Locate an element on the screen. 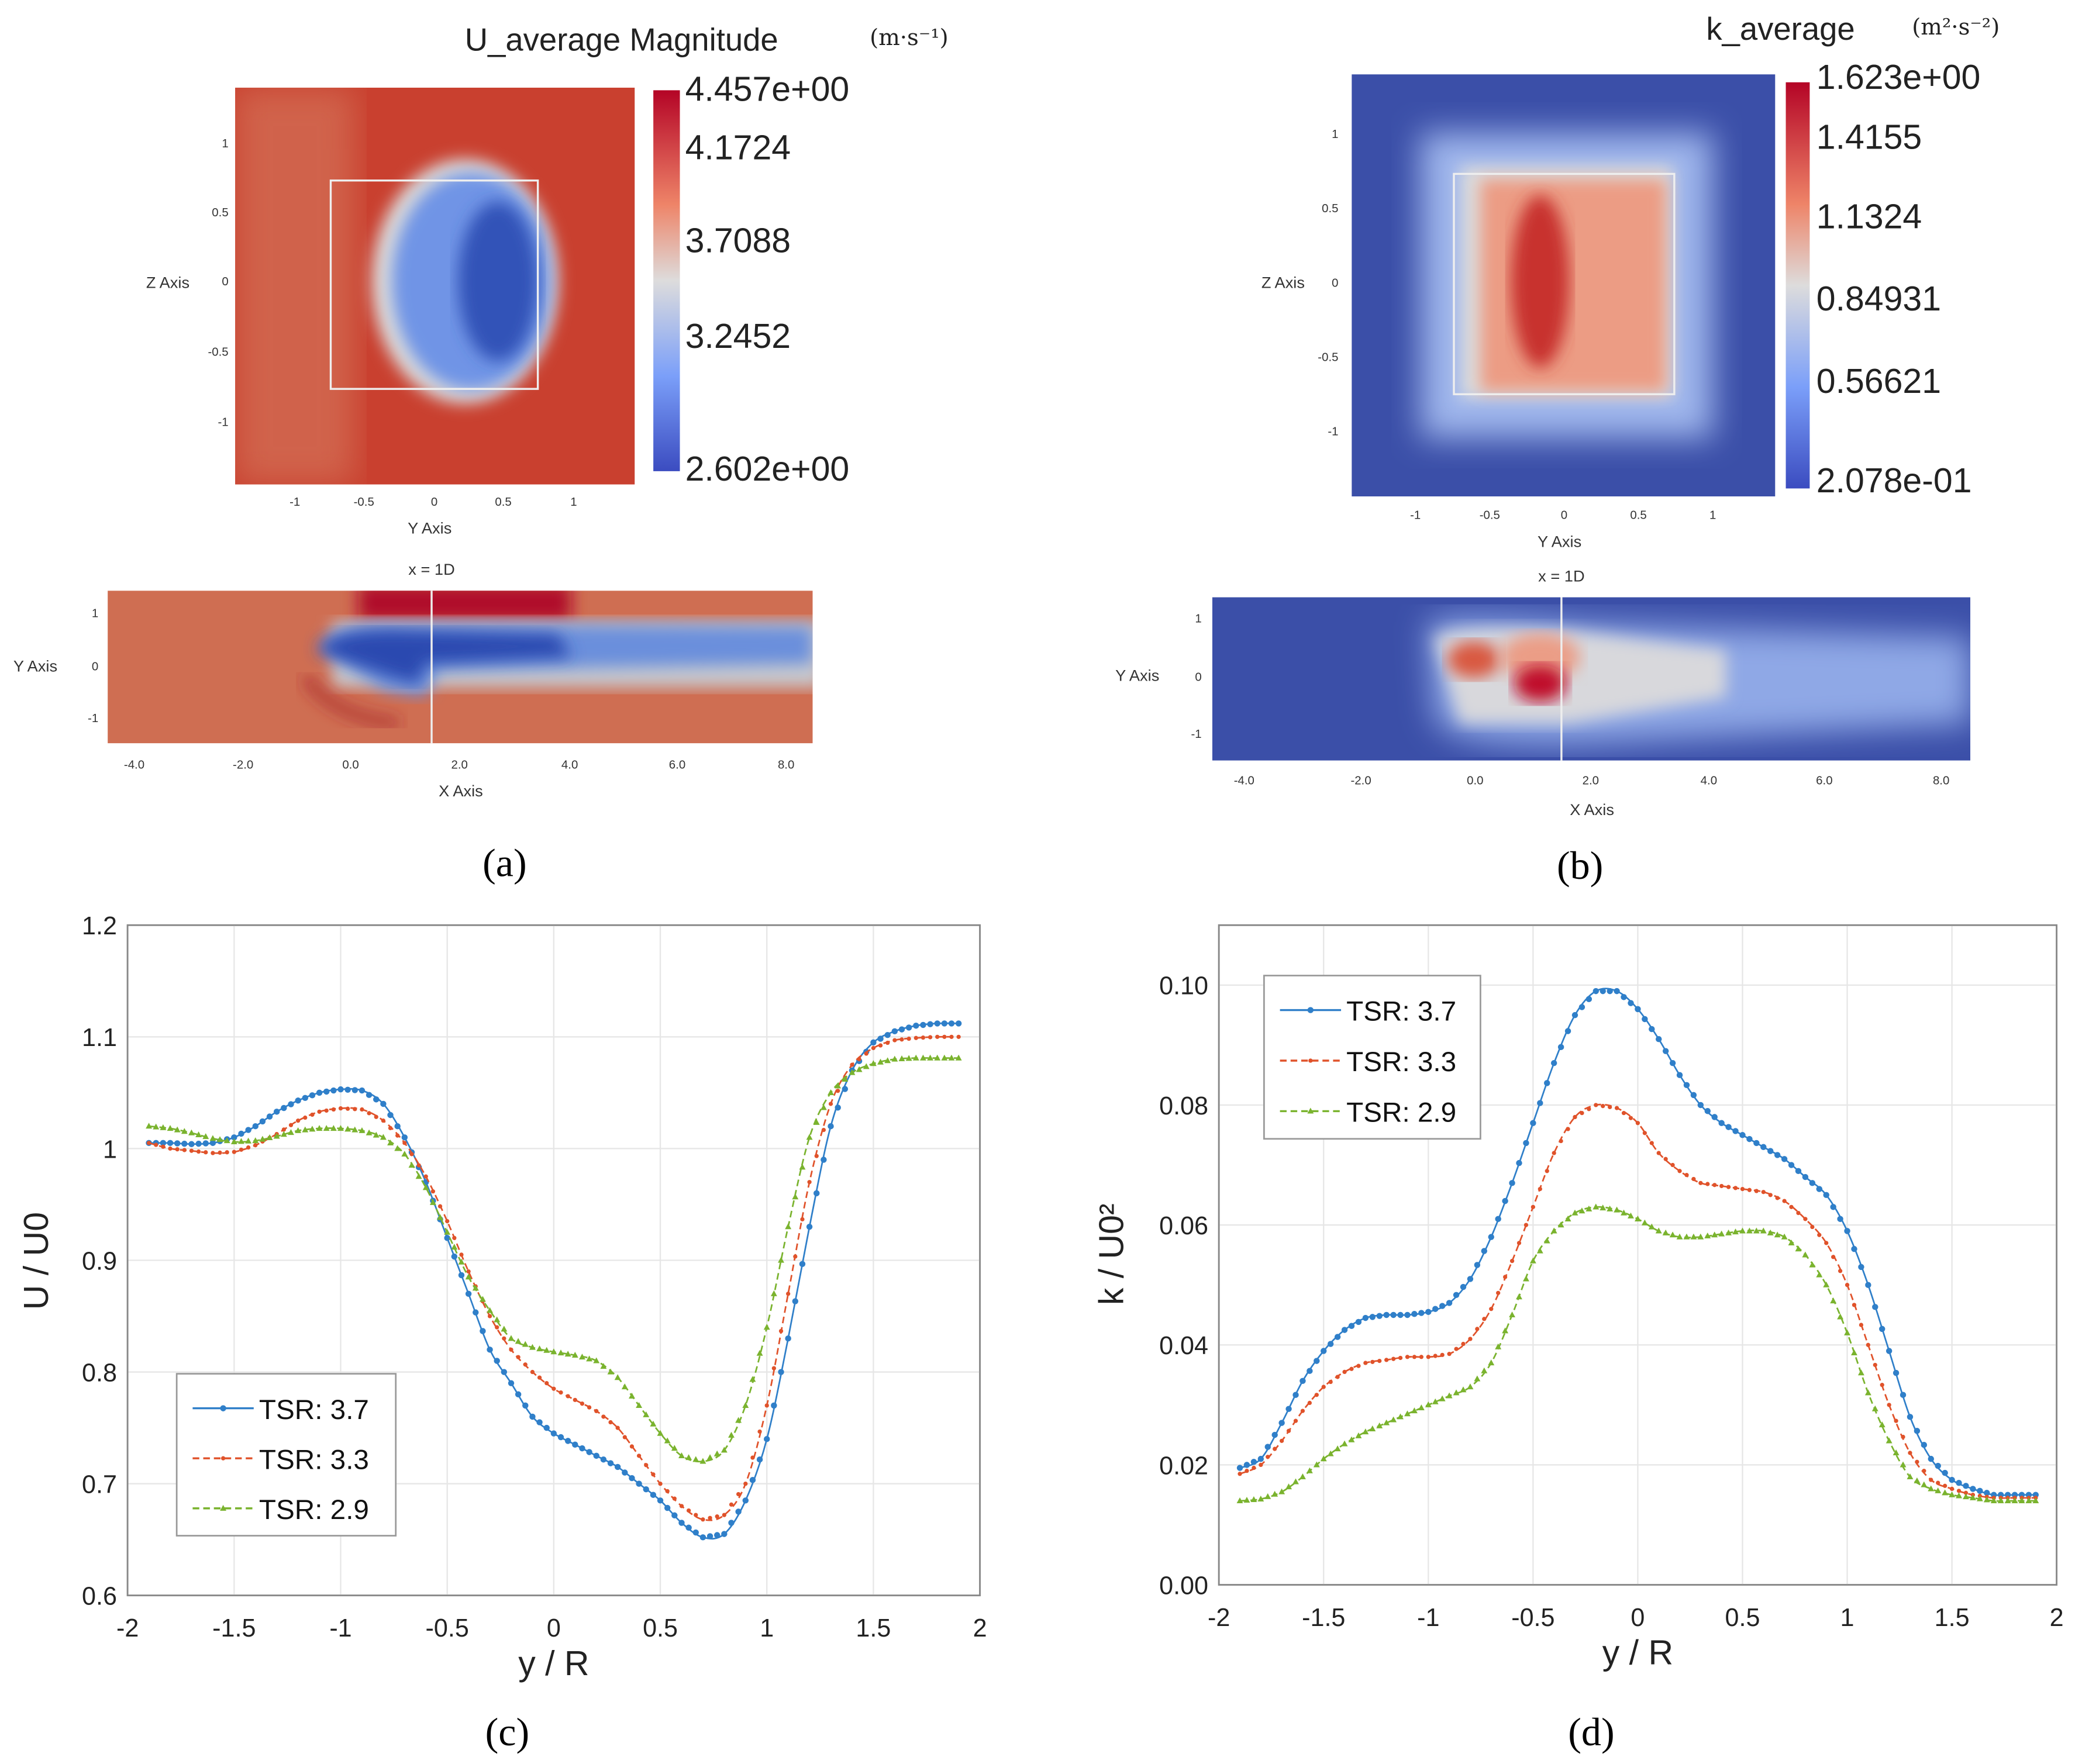 The height and width of the screenshot is (1764, 2082). x-tick-label: -2 is located at coordinates (127, 1628).